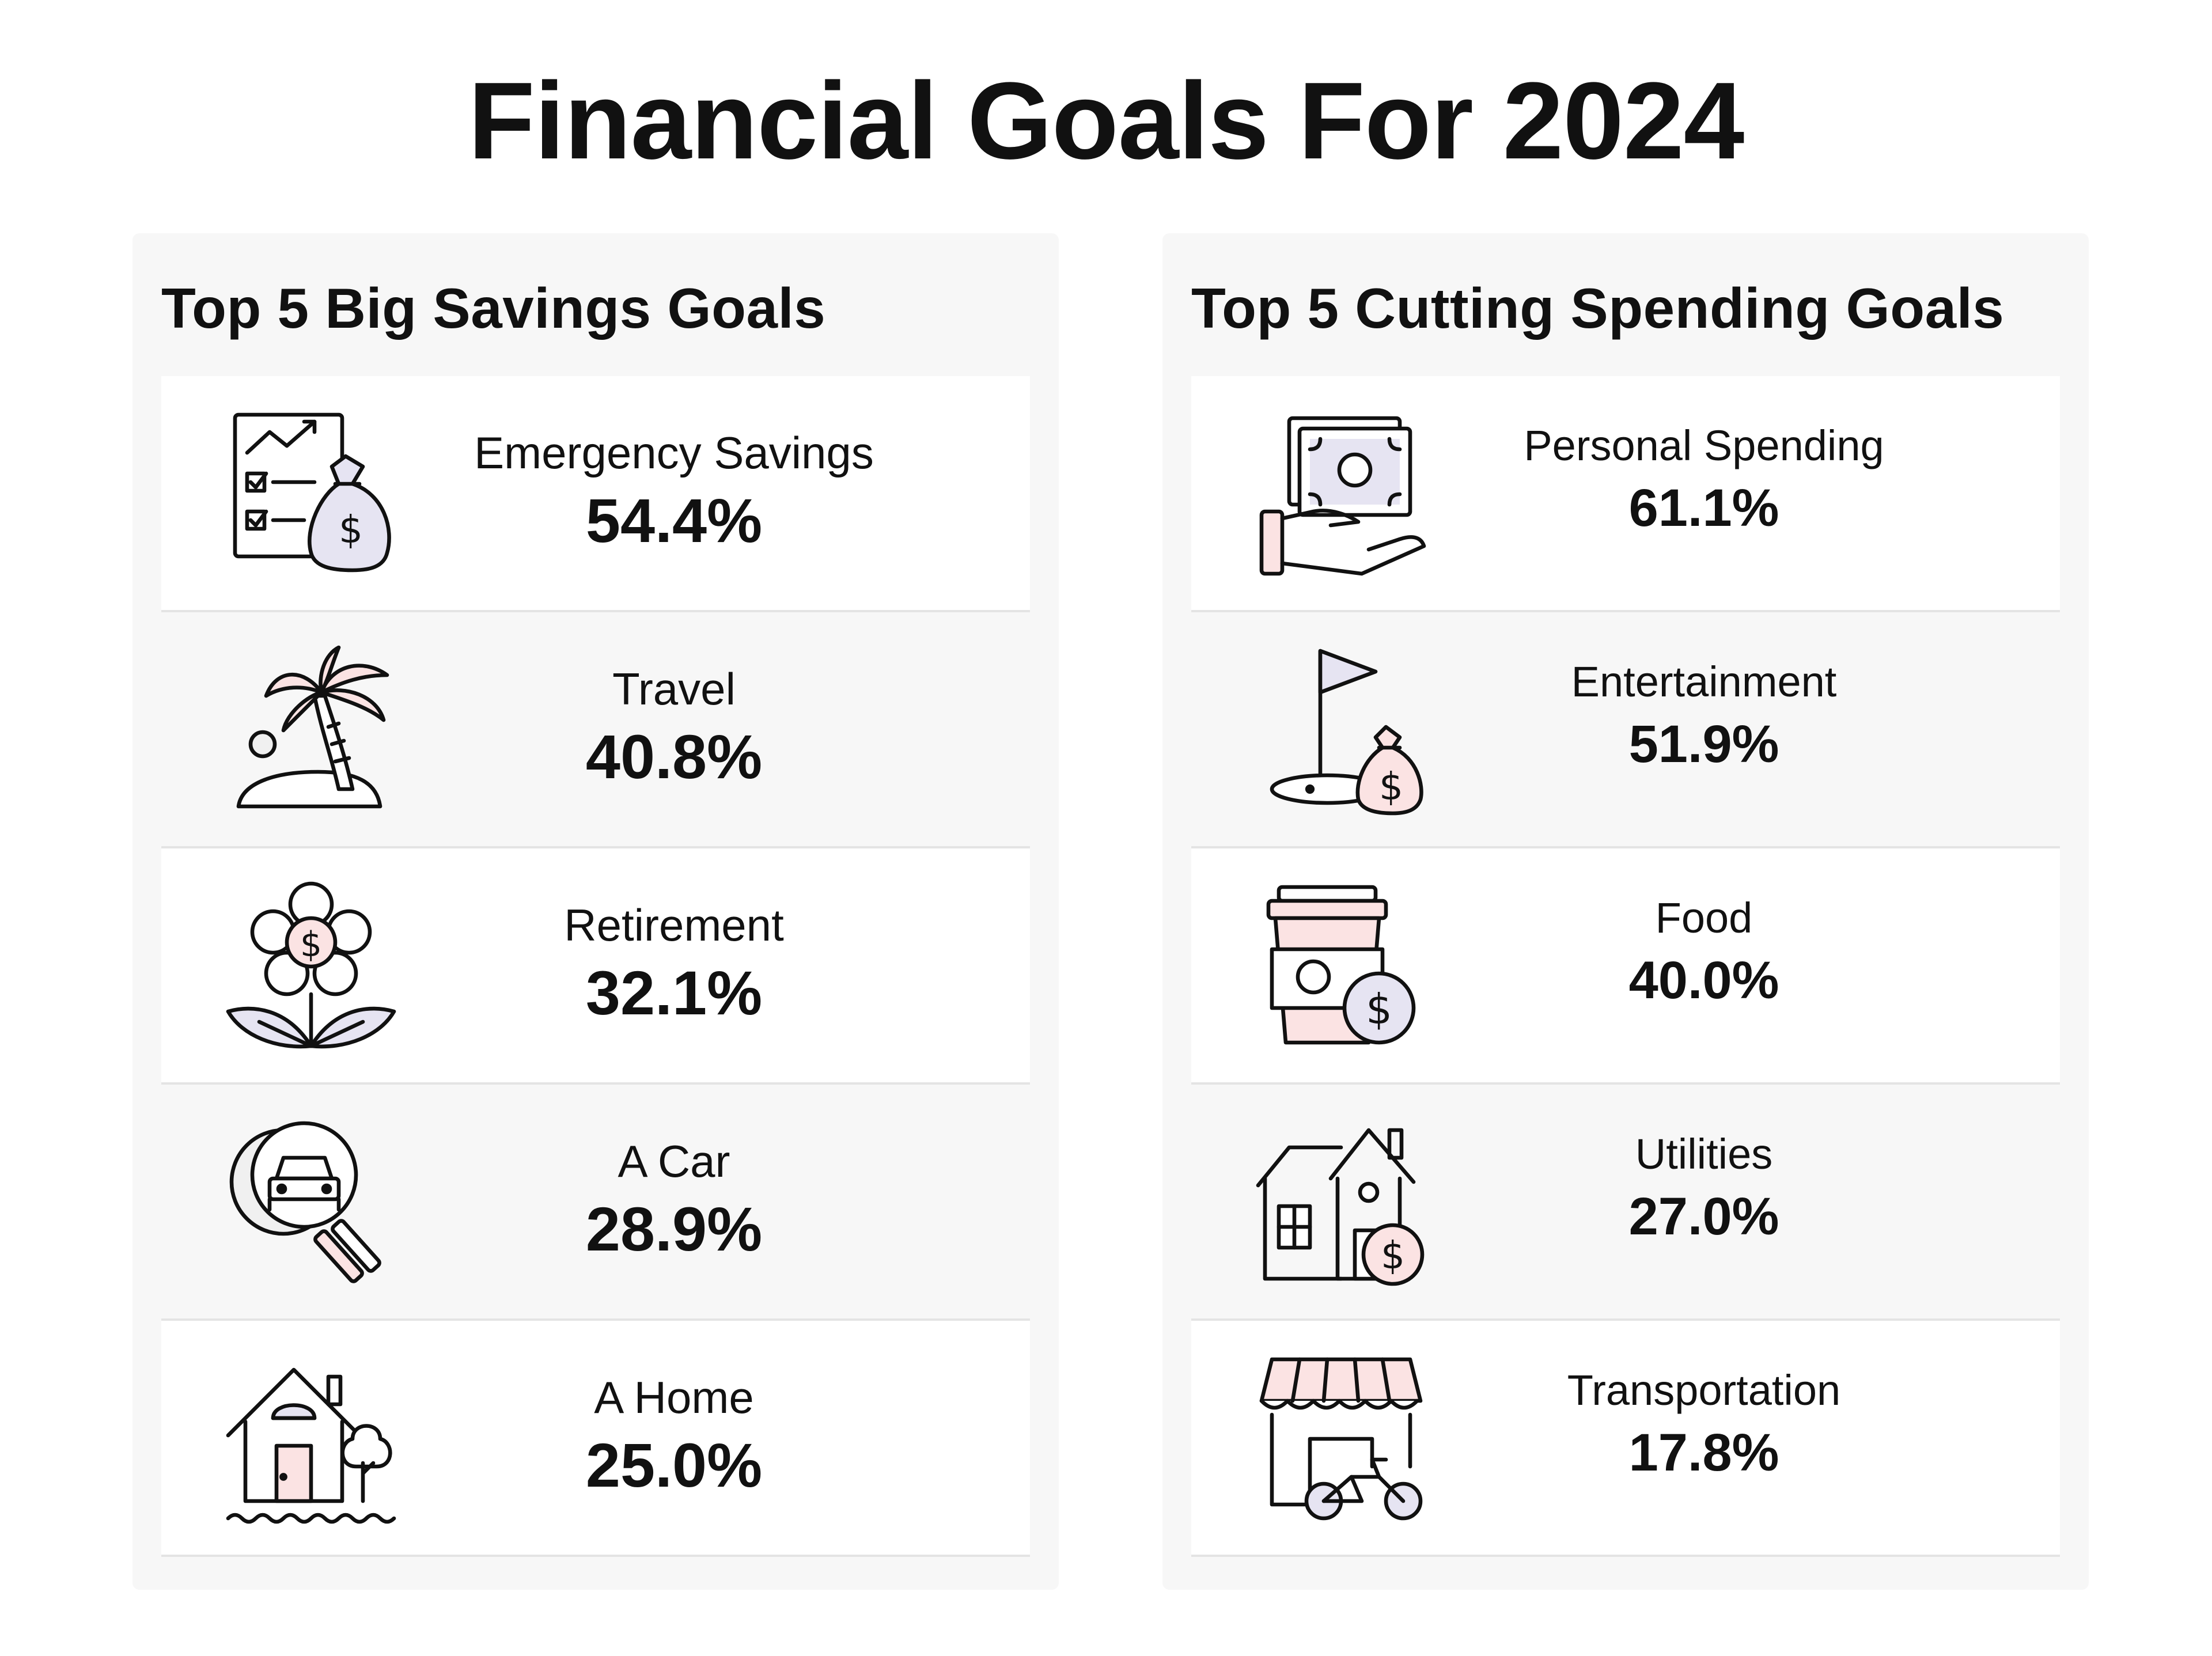  I want to click on goal-label: Travel, so click(674, 689).